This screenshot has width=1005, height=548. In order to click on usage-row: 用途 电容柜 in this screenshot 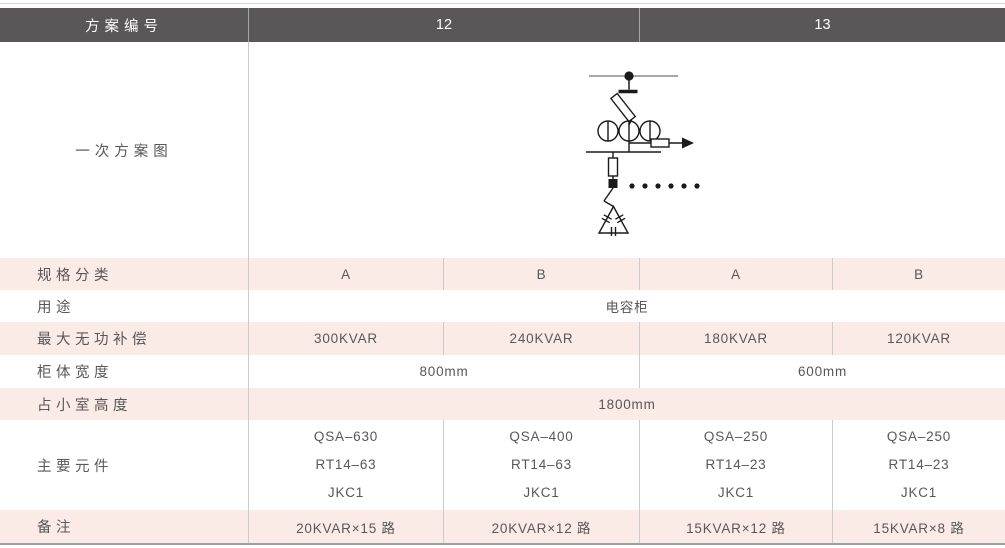, I will do `click(502, 306)`.